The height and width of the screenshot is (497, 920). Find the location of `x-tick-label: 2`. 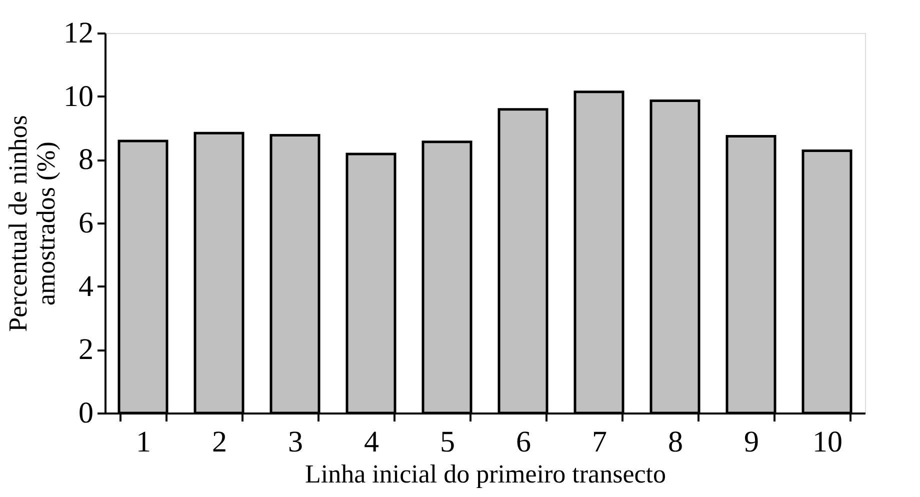

x-tick-label: 2 is located at coordinates (219, 442).